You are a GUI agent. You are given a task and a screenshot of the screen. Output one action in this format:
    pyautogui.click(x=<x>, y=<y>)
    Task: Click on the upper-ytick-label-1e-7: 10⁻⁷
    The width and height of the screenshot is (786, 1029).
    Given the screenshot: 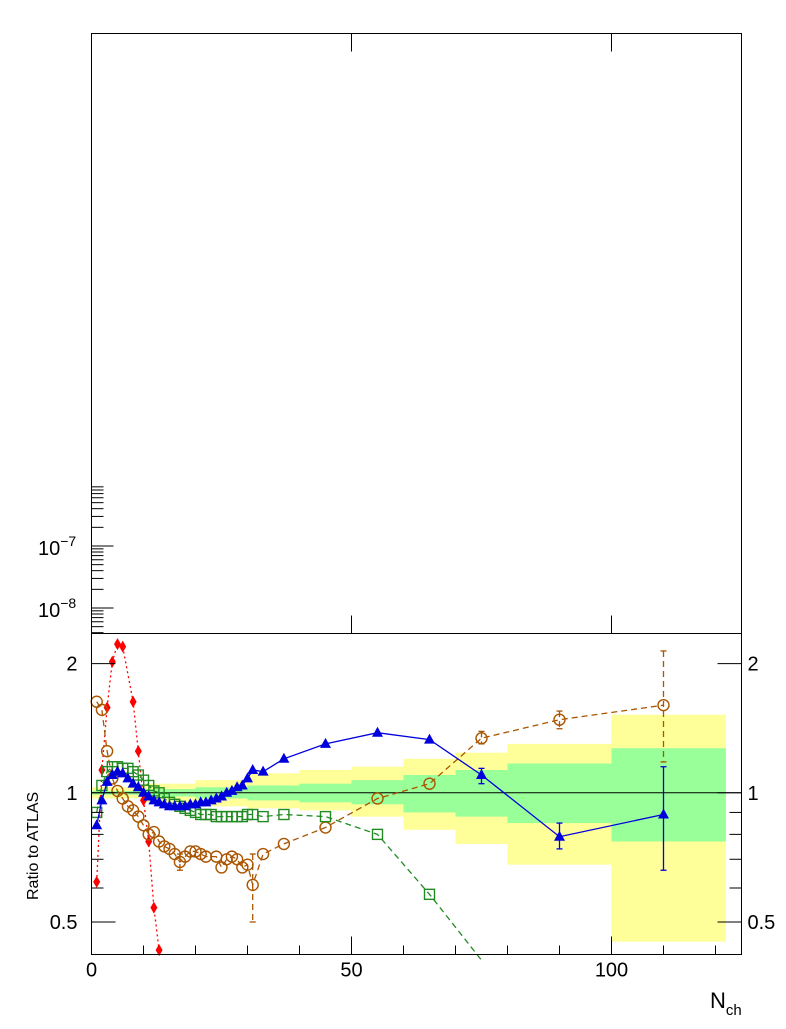 What is the action you would take?
    pyautogui.click(x=57, y=546)
    